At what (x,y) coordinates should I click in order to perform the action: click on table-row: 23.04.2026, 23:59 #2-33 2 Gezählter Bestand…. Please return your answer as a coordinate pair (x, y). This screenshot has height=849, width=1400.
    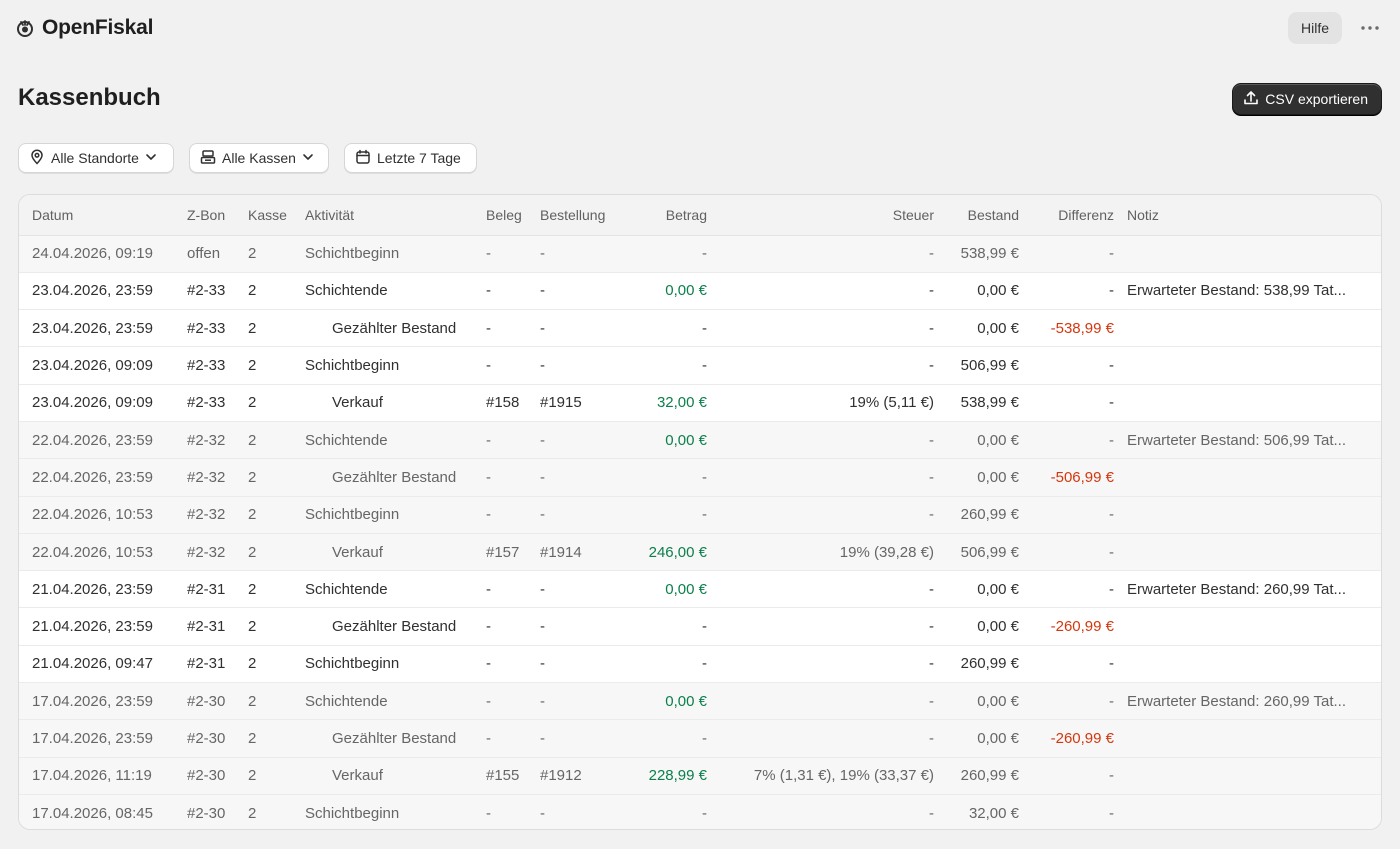
    Looking at the image, I should click on (700, 328).